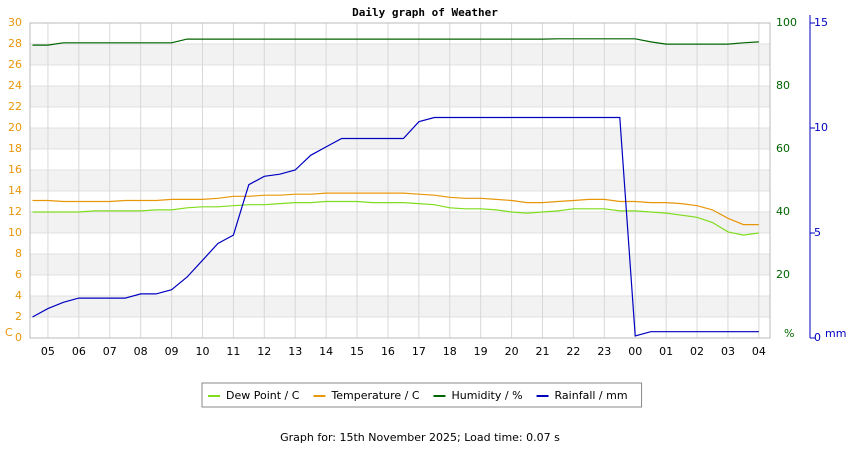 Image resolution: width=850 pixels, height=450 pixels. What do you see at coordinates (18, 274) in the screenshot?
I see `y-tick-label: 6` at bounding box center [18, 274].